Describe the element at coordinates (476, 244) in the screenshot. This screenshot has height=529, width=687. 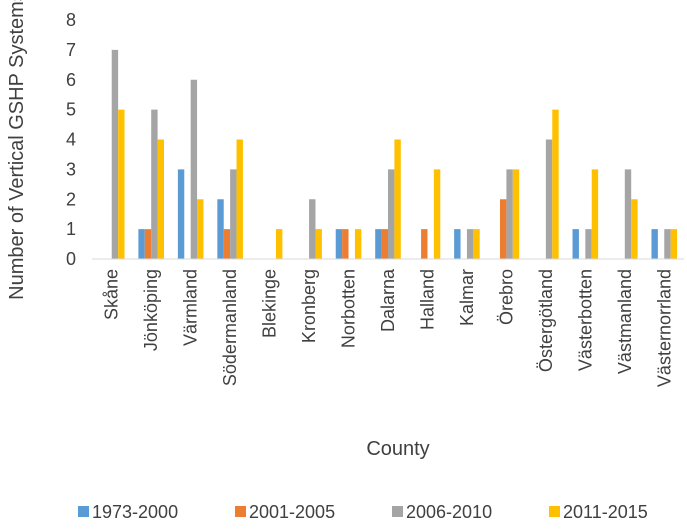
I see `bar-2011-2015-Kalmar` at that location.